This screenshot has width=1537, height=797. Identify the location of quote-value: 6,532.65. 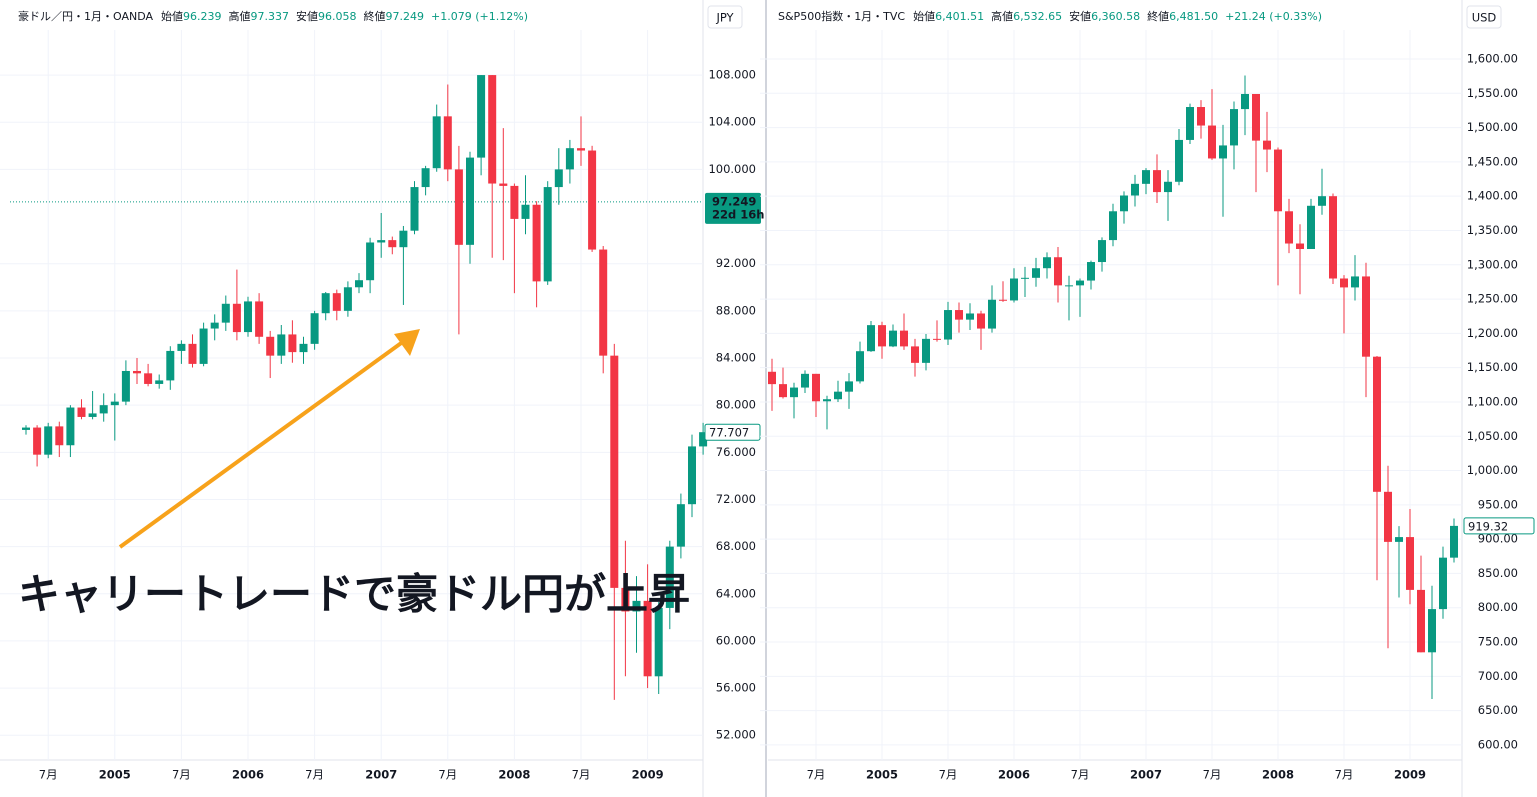
(1038, 16).